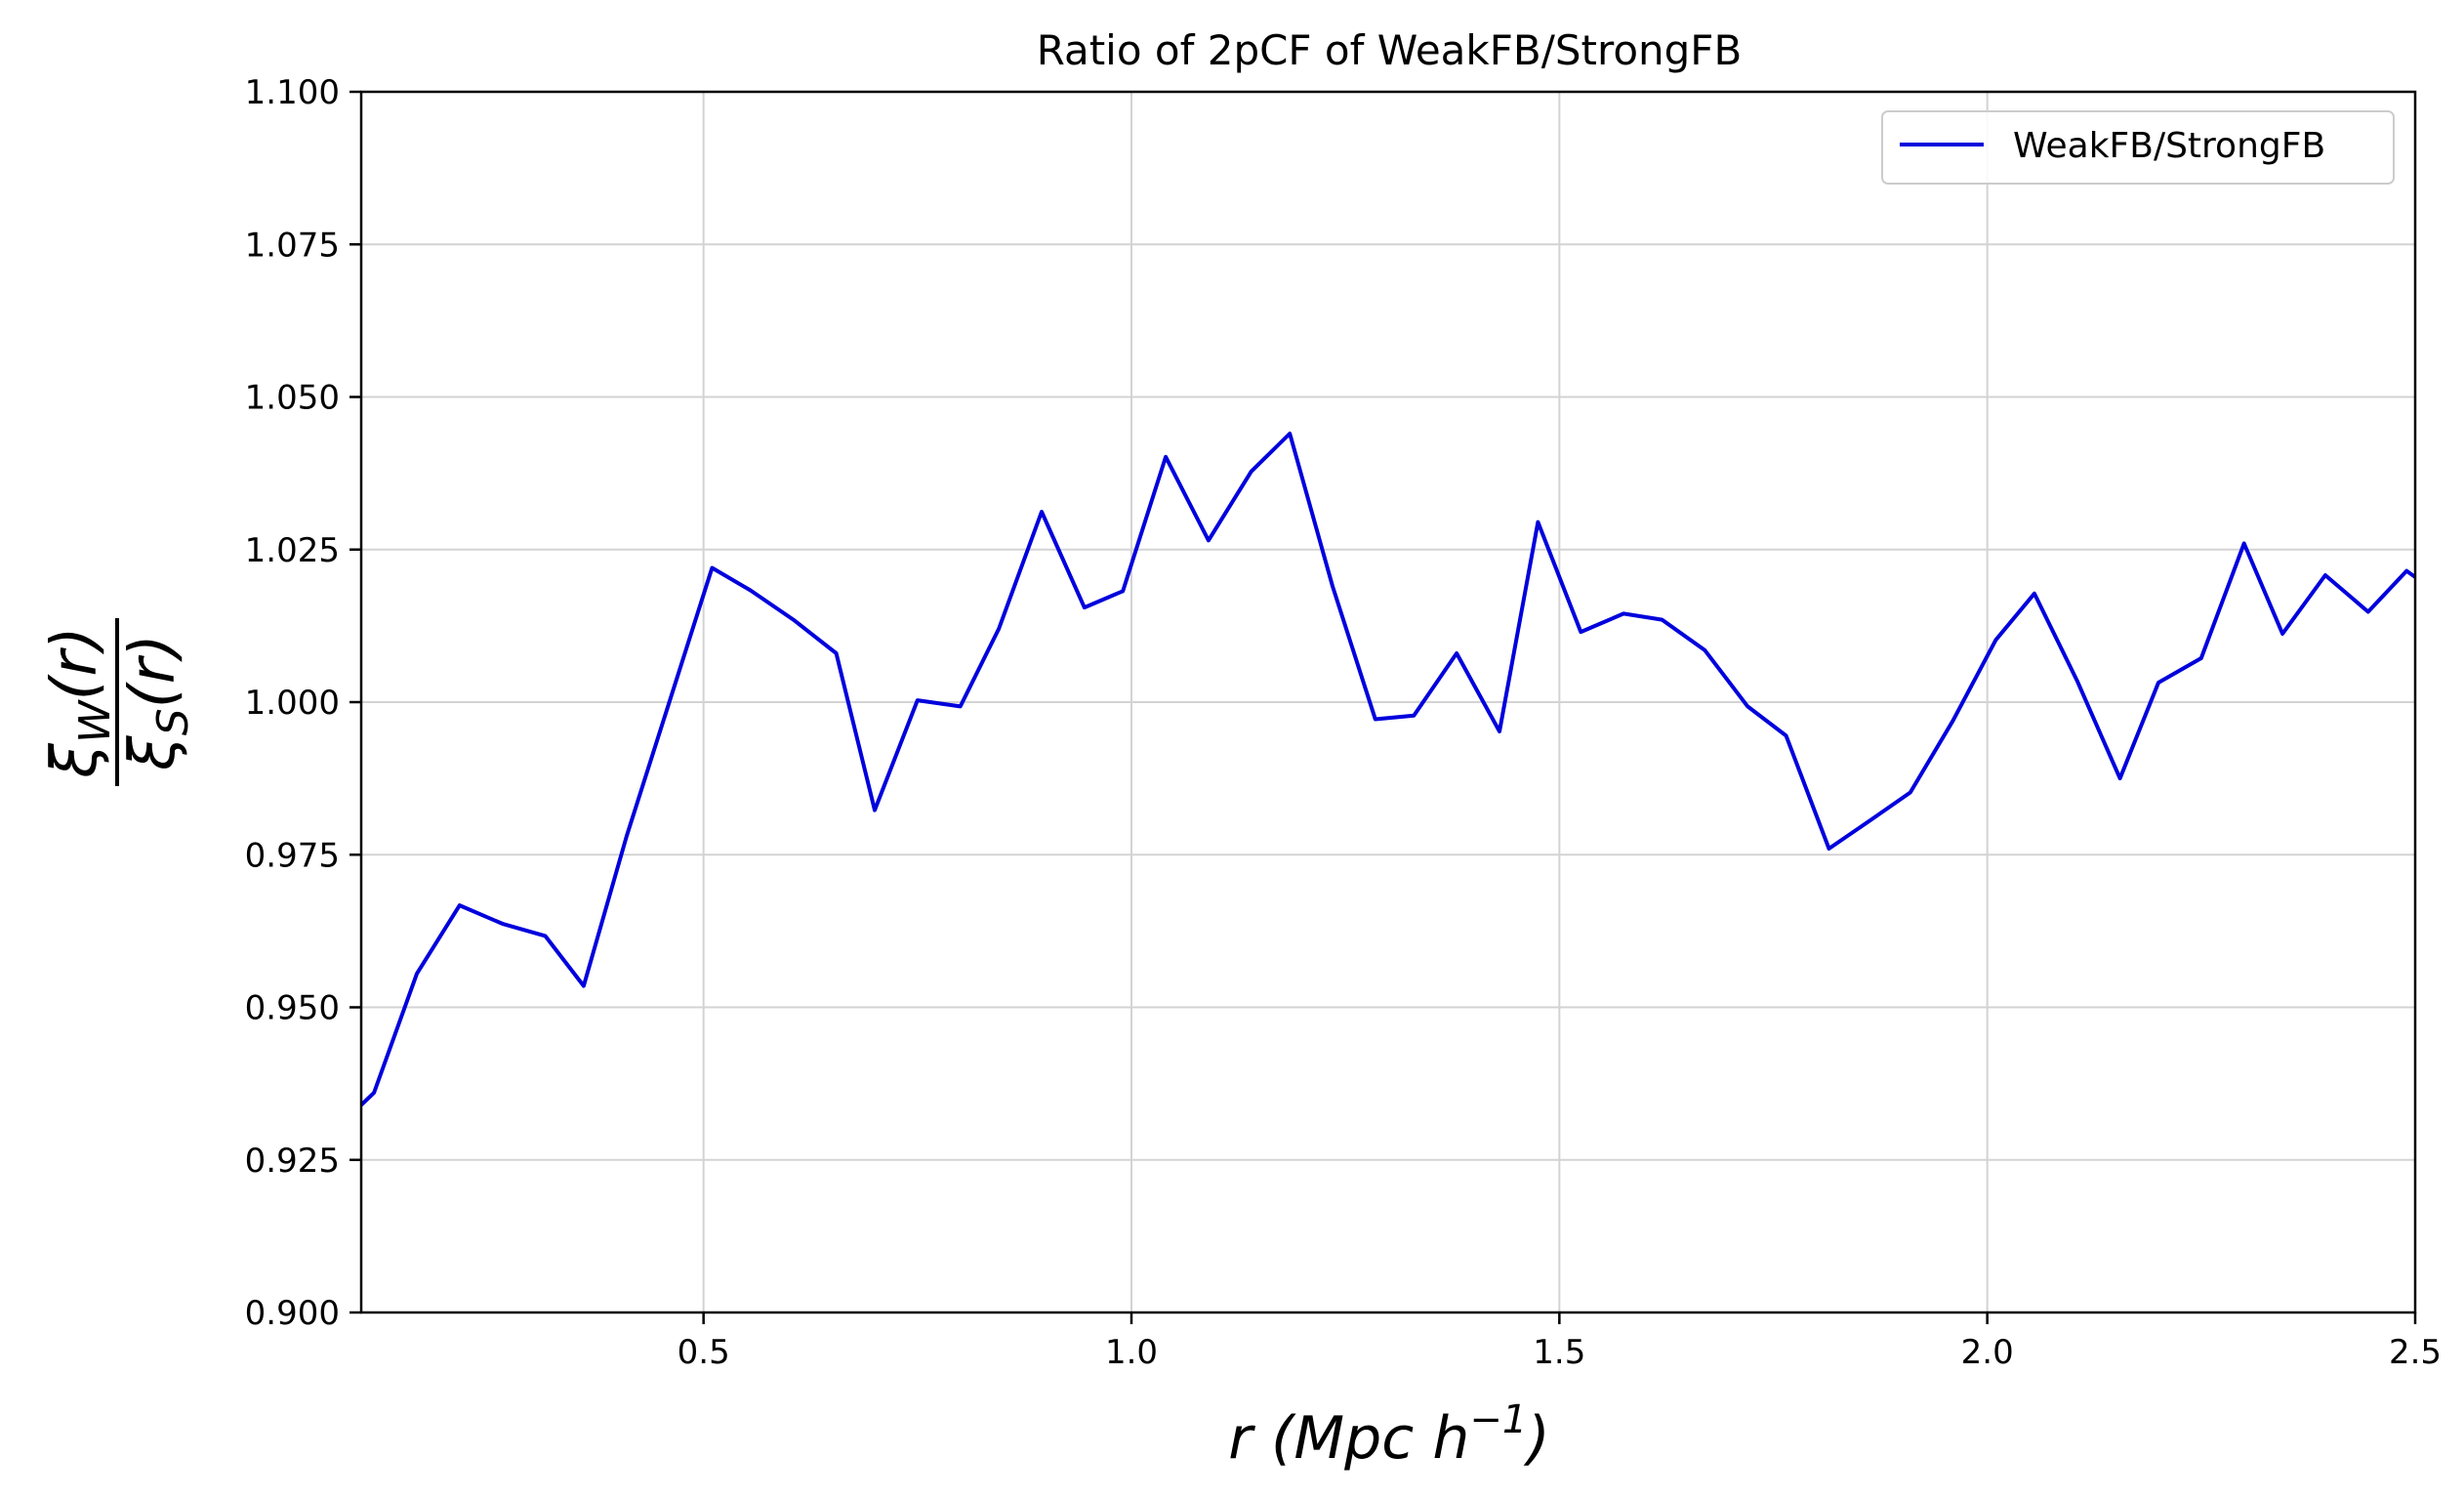 This screenshot has width=2464, height=1499. I want to click on y-tick-label: 1.025, so click(292, 550).